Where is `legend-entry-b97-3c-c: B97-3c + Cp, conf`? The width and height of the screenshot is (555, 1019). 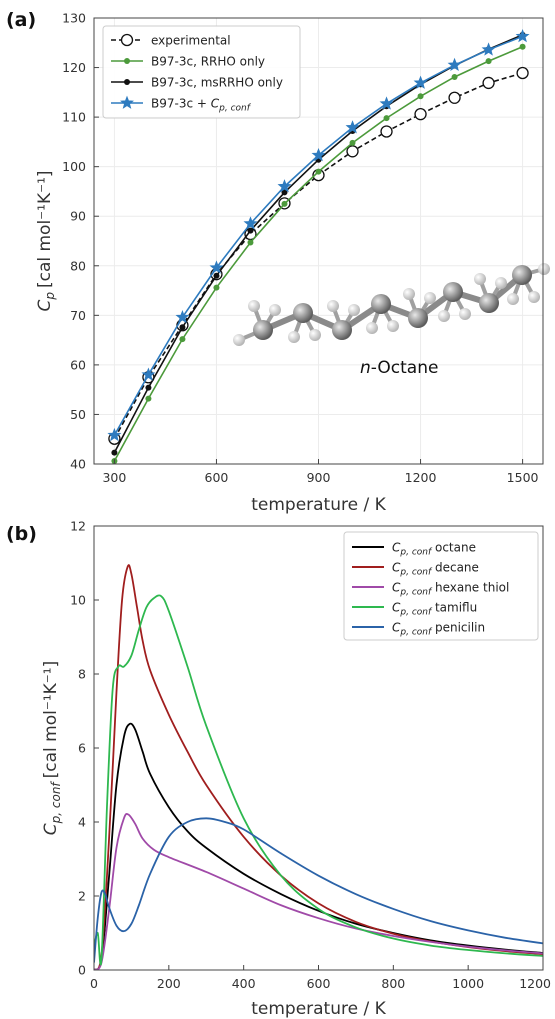
legend-entry-b97-3c-c: B97-3c + Cp, conf is located at coordinates (201, 105).